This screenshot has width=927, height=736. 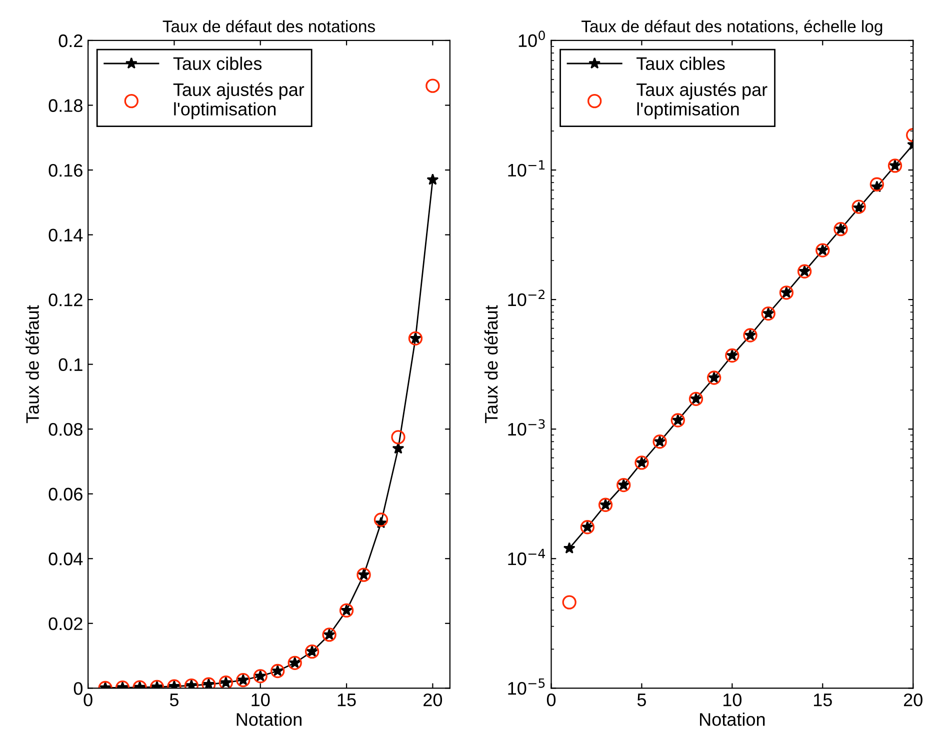 What do you see at coordinates (531, 39) in the screenshot?
I see `y-tick-label: 10$^{0}$` at bounding box center [531, 39].